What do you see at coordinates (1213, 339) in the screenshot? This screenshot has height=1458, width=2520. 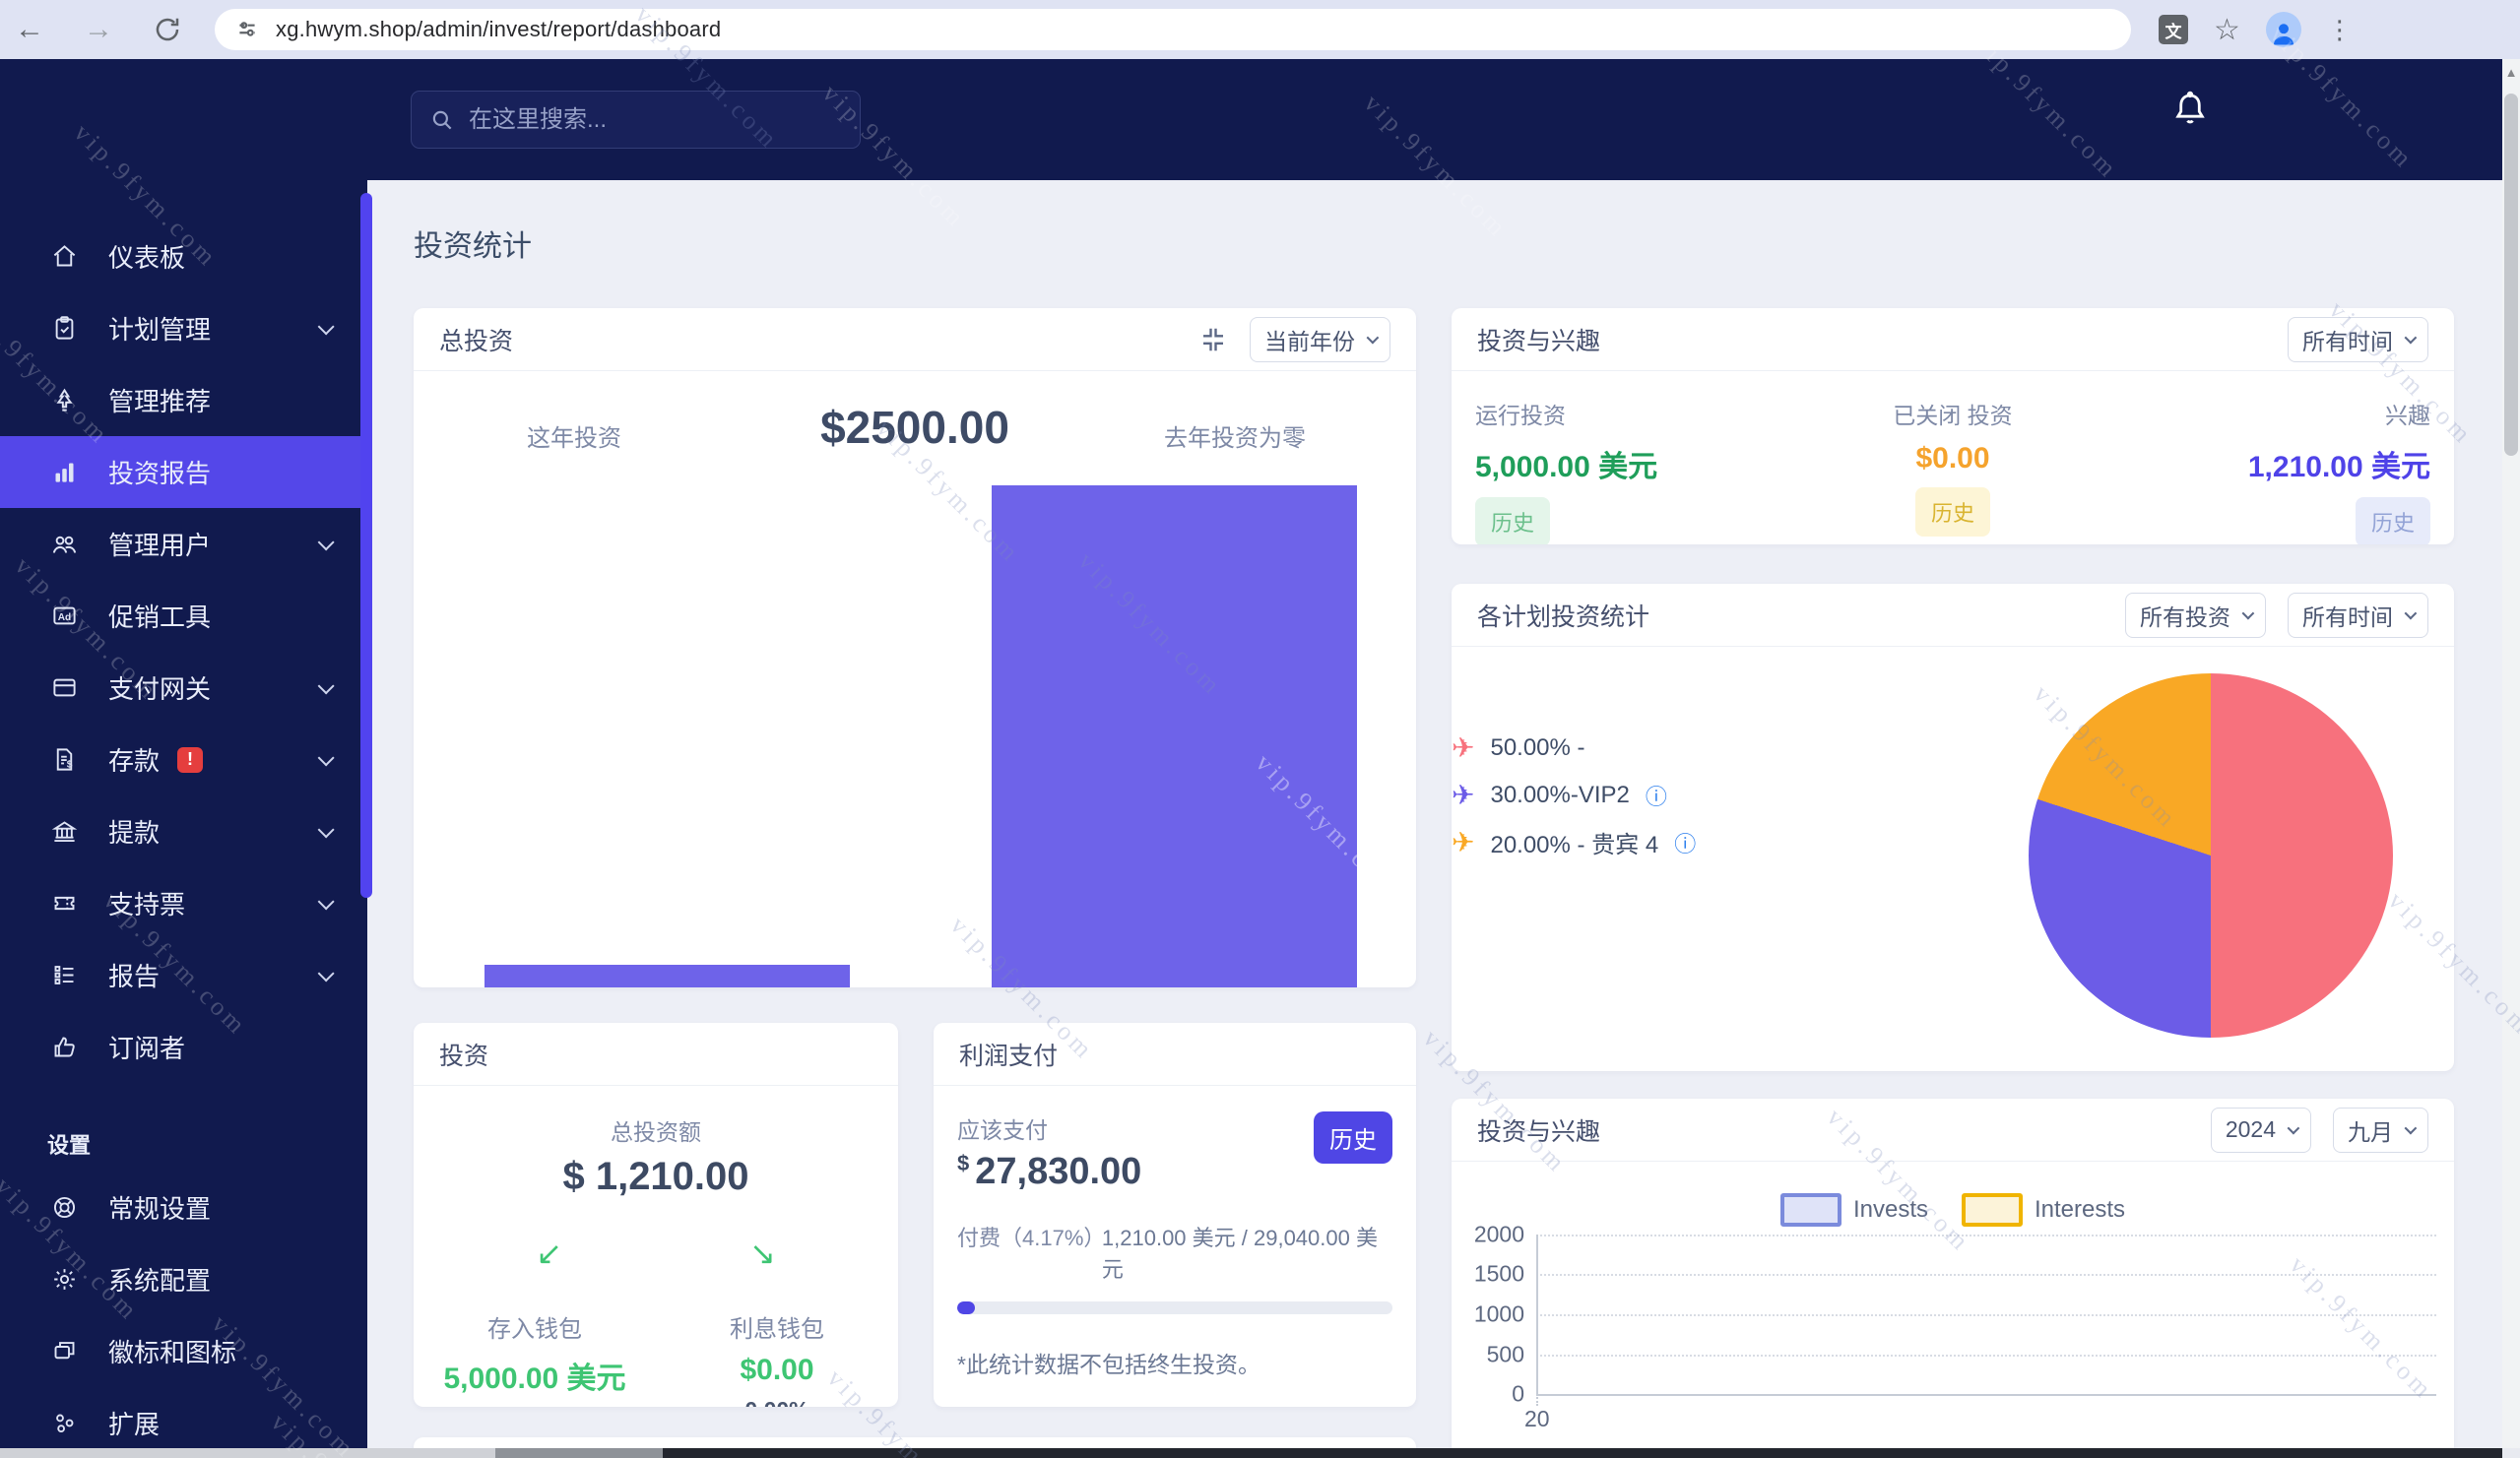 I see `collapse-icon` at bounding box center [1213, 339].